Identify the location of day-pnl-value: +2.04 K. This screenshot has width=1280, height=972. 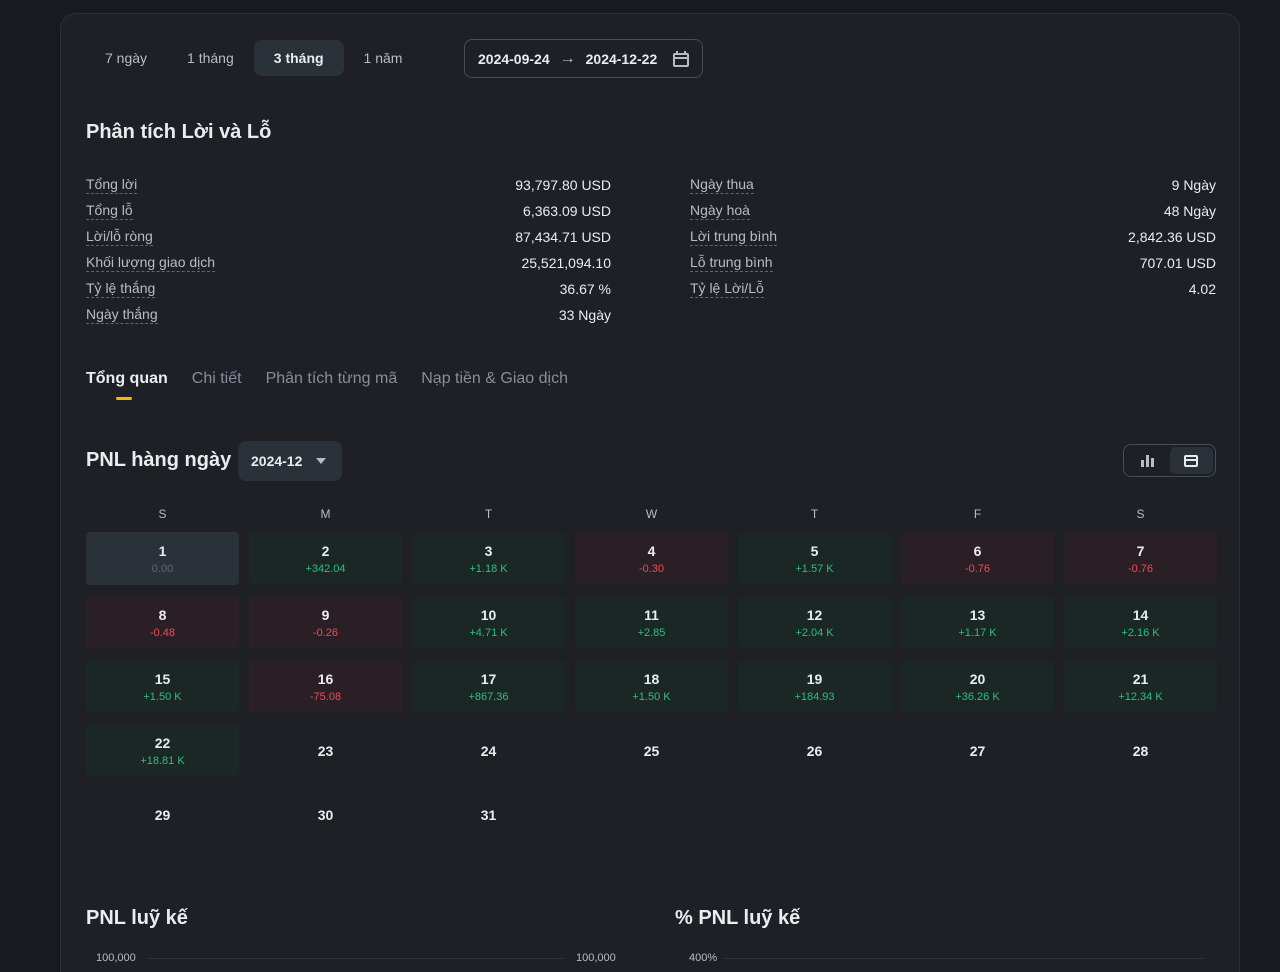
(814, 632).